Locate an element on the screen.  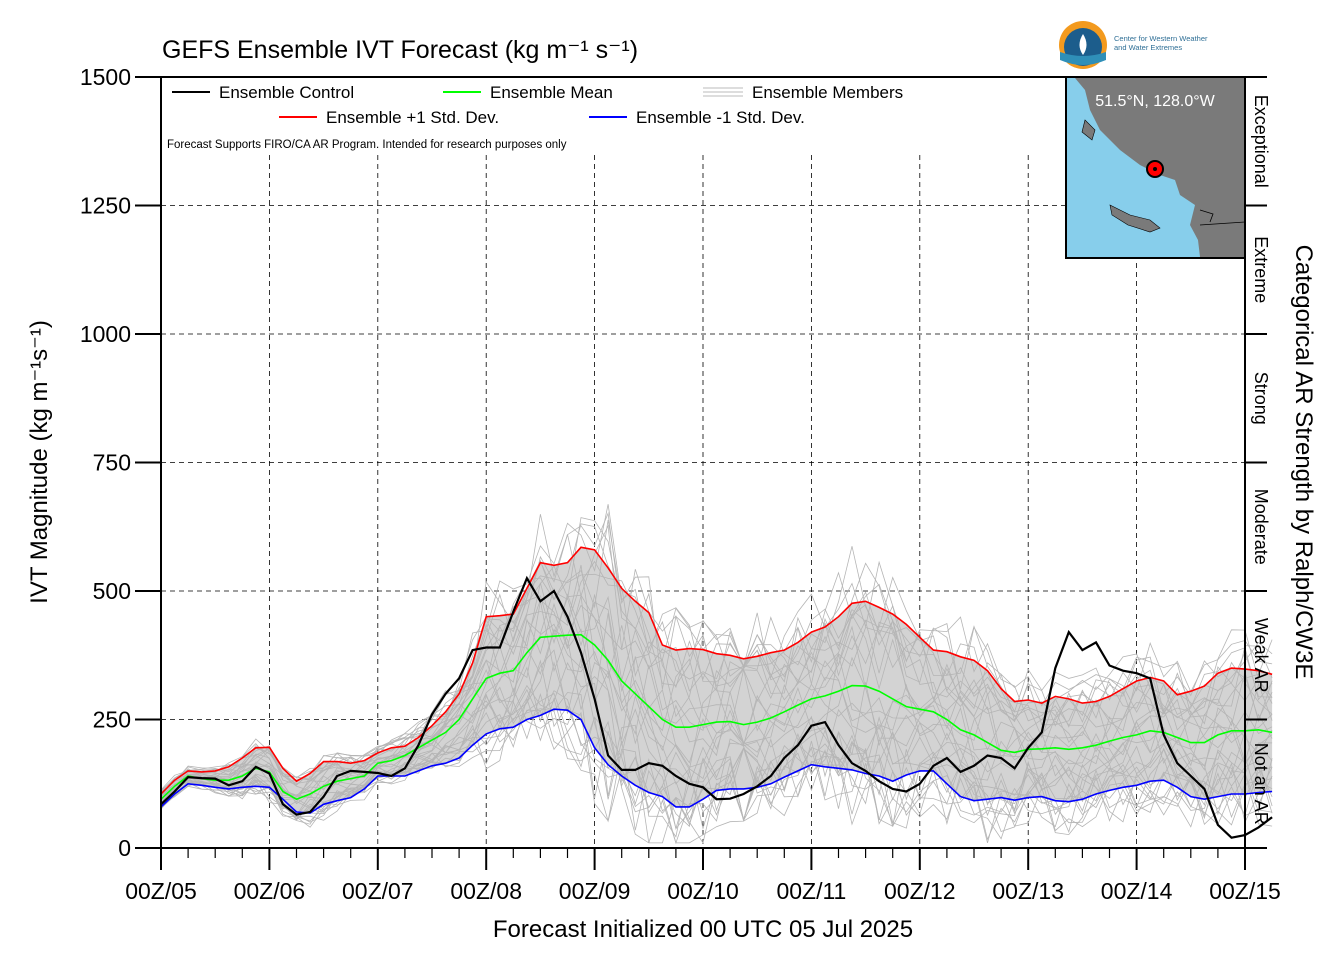
location-inset-map: 51.5°N, 128.0°W is located at coordinates (1155, 167).